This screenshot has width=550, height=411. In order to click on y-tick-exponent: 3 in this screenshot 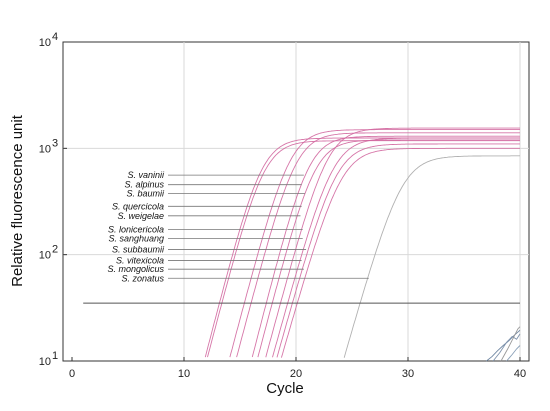, I will do `click(55, 143)`.